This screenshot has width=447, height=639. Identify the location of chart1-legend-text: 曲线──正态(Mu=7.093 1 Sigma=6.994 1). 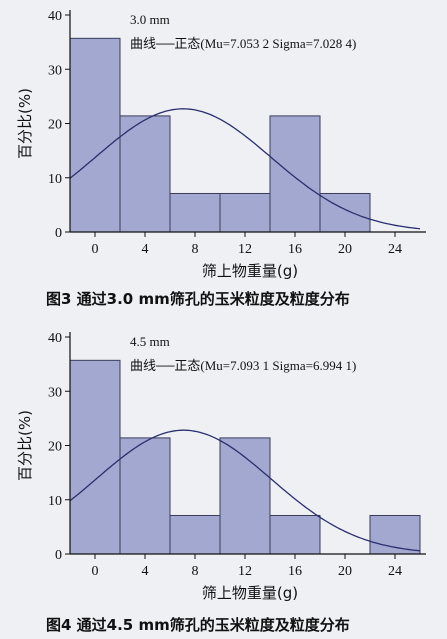
(243, 365).